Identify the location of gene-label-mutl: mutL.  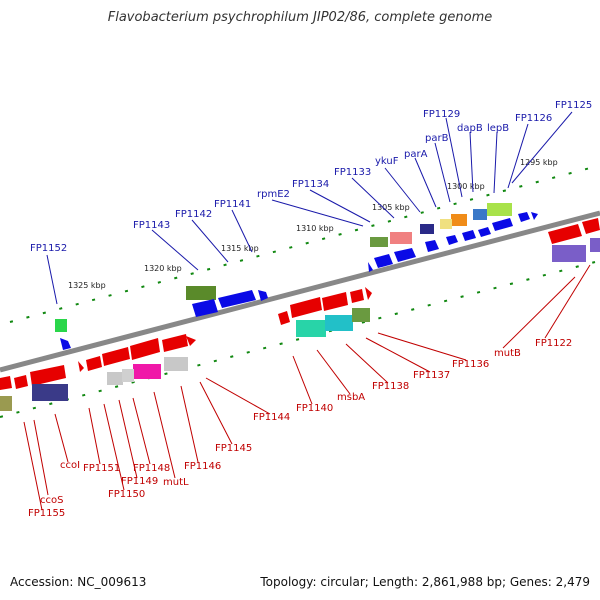
(176, 482).